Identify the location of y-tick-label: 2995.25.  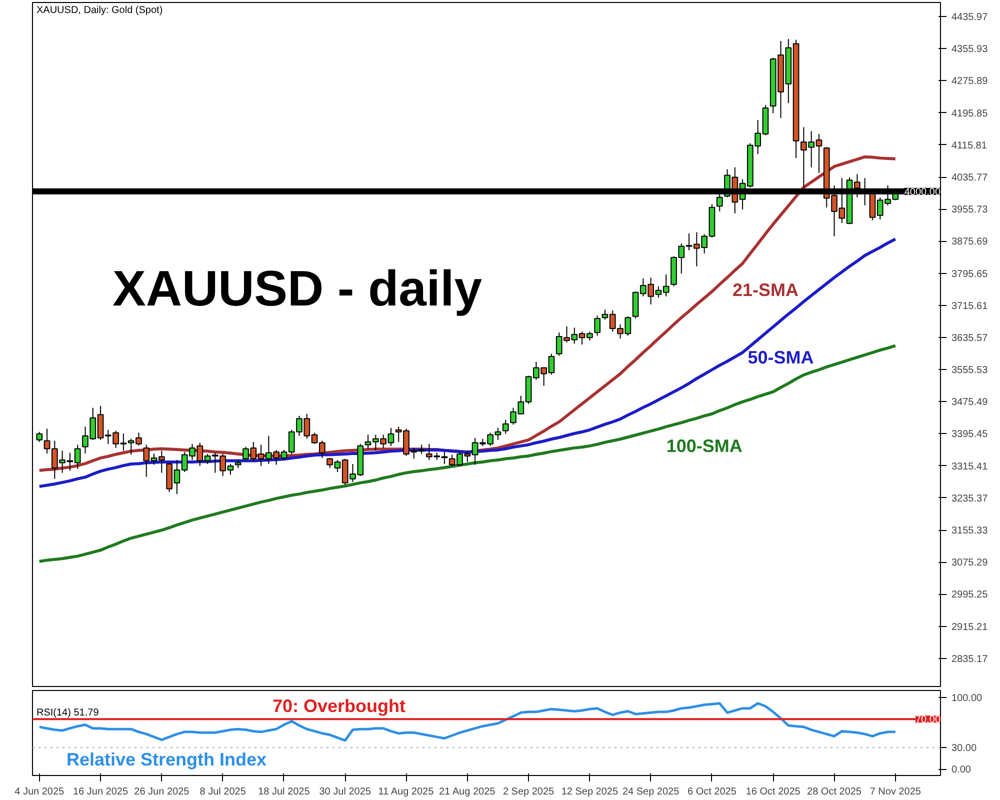
(970, 595).